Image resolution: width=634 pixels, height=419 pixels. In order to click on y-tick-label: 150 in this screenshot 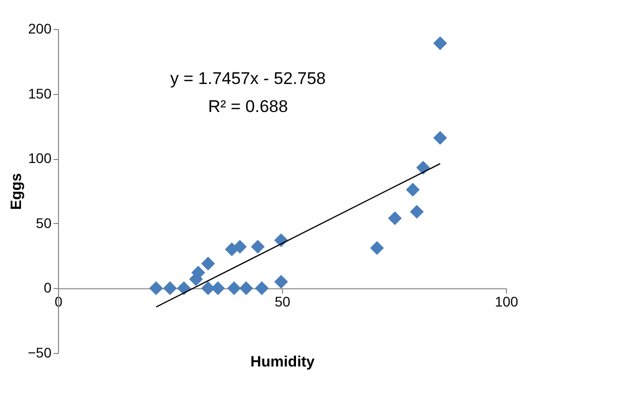, I will do `click(40, 93)`.